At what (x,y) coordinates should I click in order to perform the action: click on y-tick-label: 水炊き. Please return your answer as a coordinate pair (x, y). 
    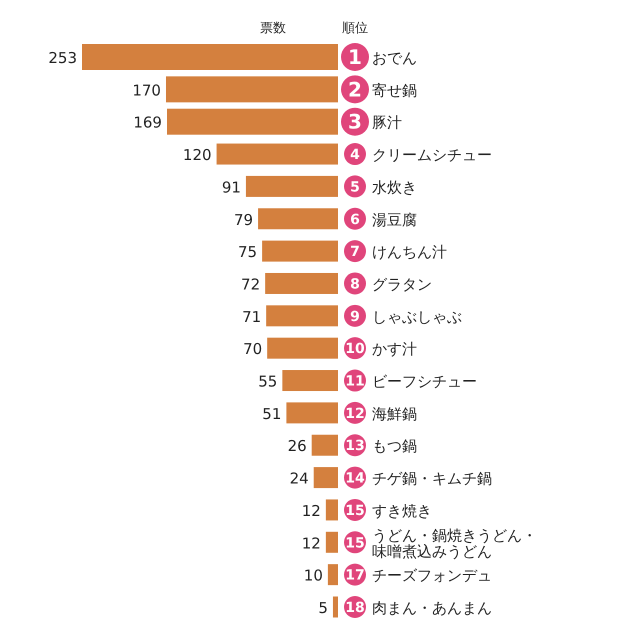
    Looking at the image, I should click on (394, 187).